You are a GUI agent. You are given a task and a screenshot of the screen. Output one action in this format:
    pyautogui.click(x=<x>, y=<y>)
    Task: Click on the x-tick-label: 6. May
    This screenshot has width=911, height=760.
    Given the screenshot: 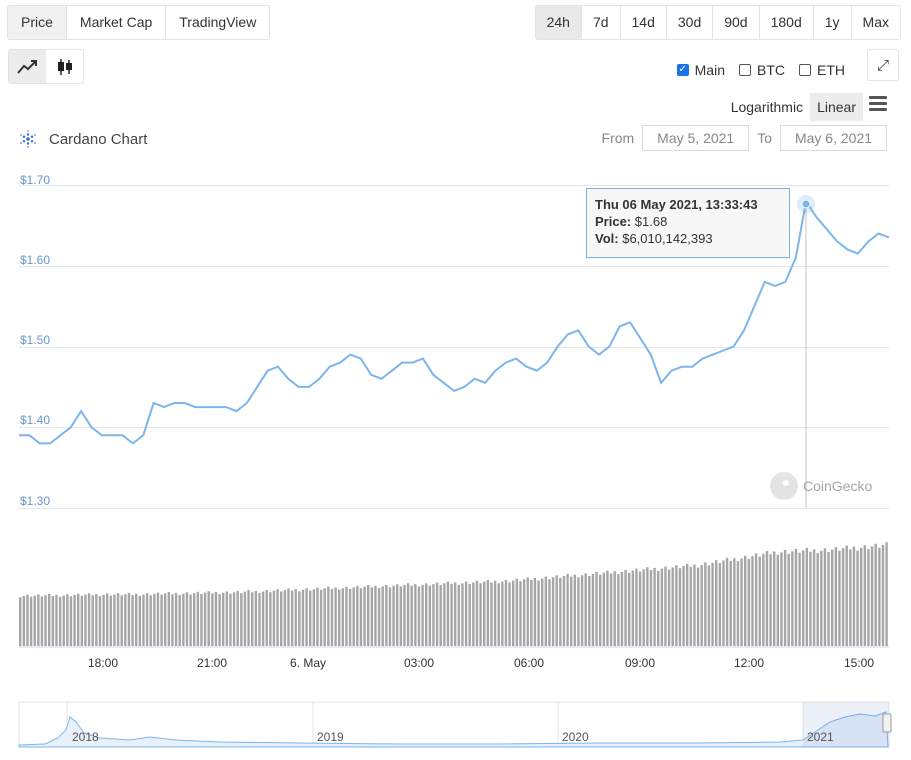 What is the action you would take?
    pyautogui.click(x=308, y=663)
    